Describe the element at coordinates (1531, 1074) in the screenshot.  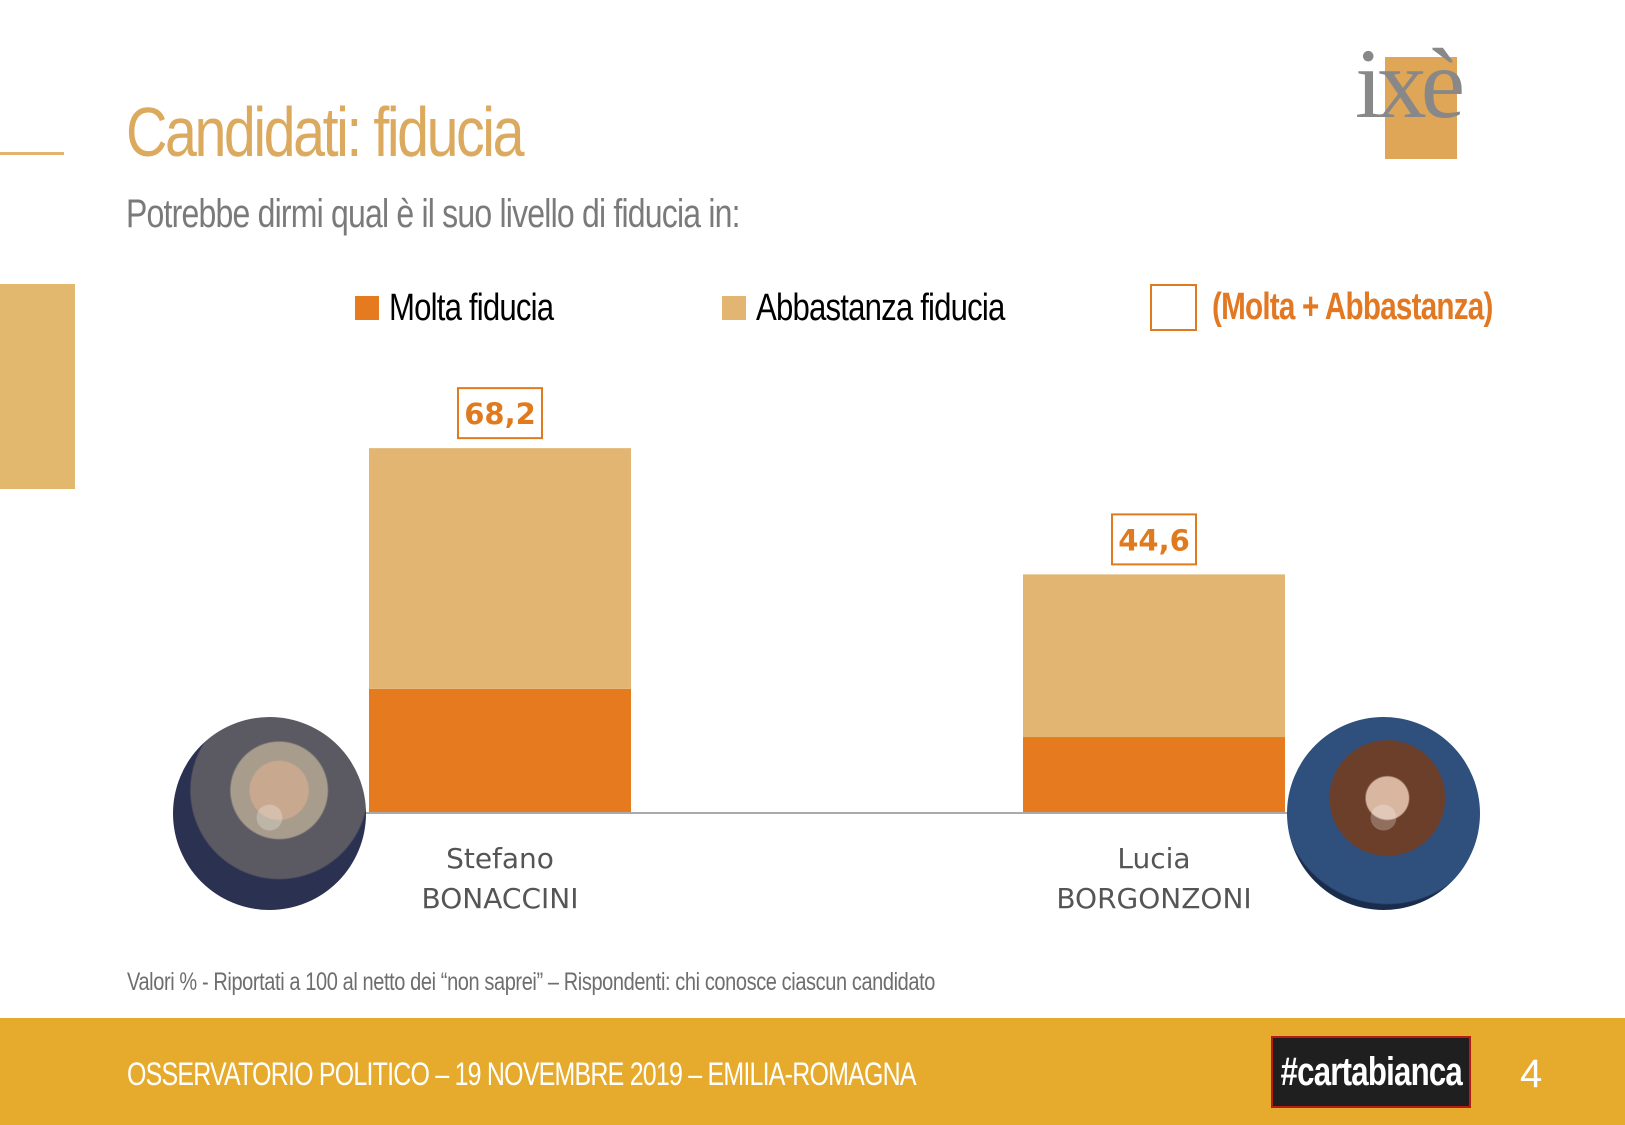
I see `page-number: 4` at that location.